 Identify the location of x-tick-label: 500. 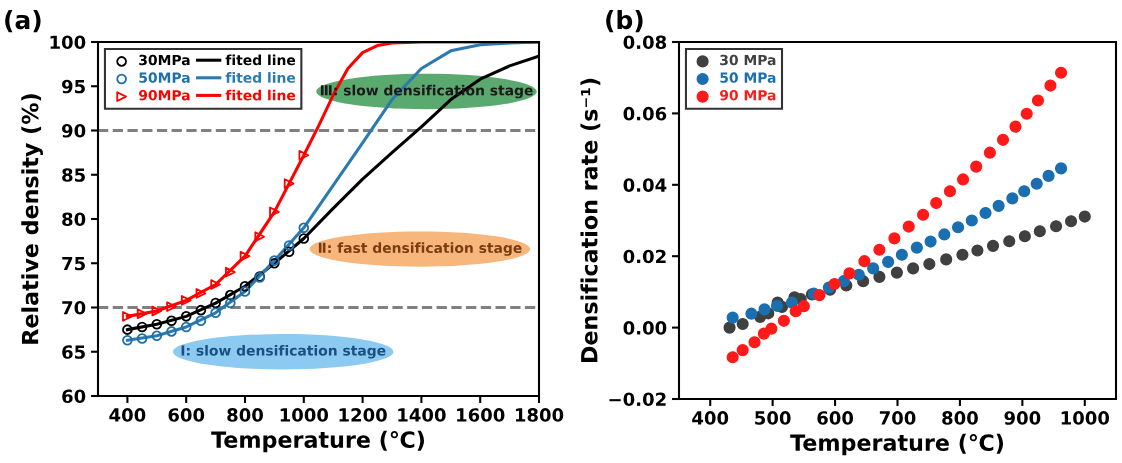
(773, 418).